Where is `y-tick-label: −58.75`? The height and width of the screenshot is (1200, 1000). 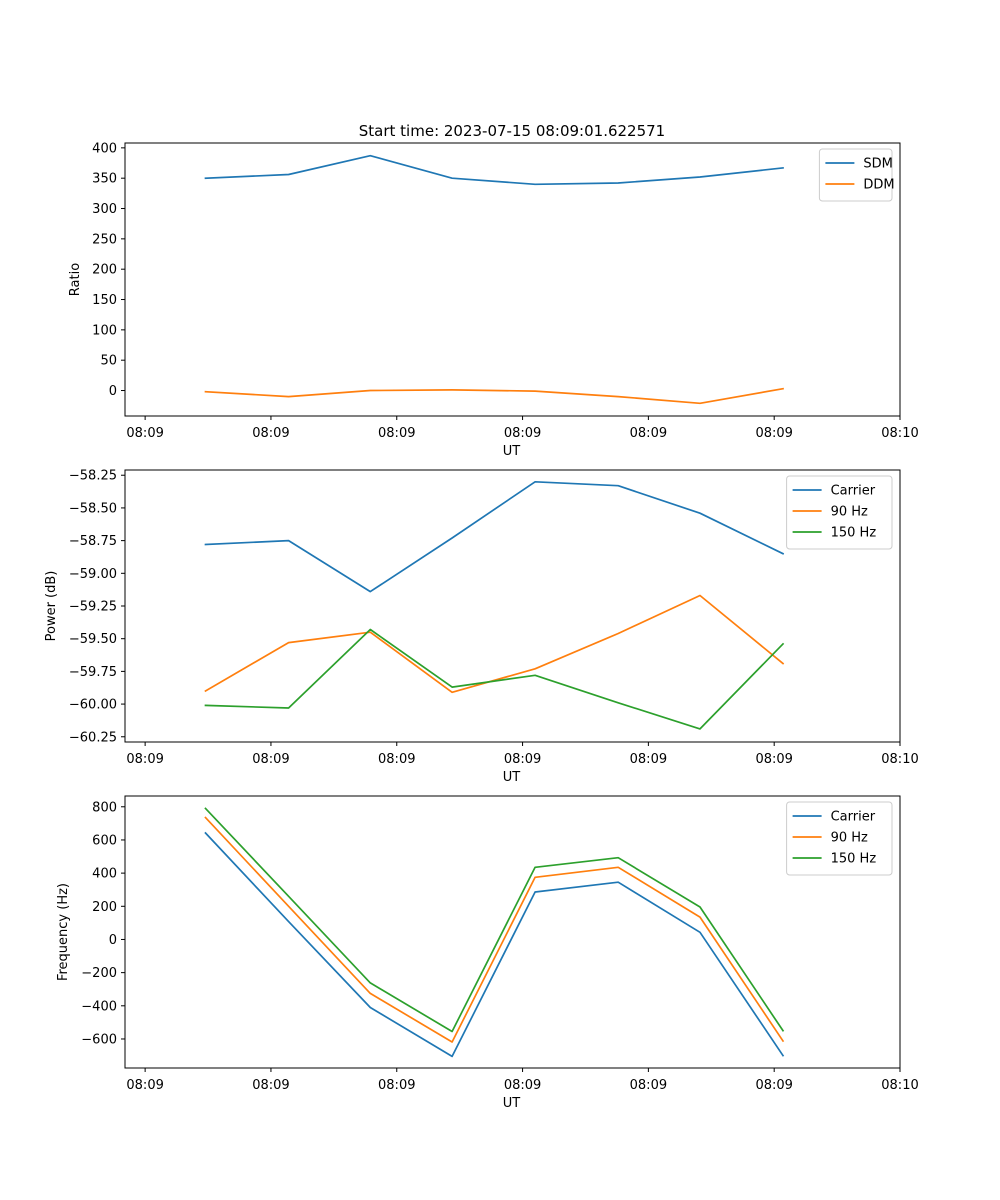 y-tick-label: −58.75 is located at coordinates (93, 541).